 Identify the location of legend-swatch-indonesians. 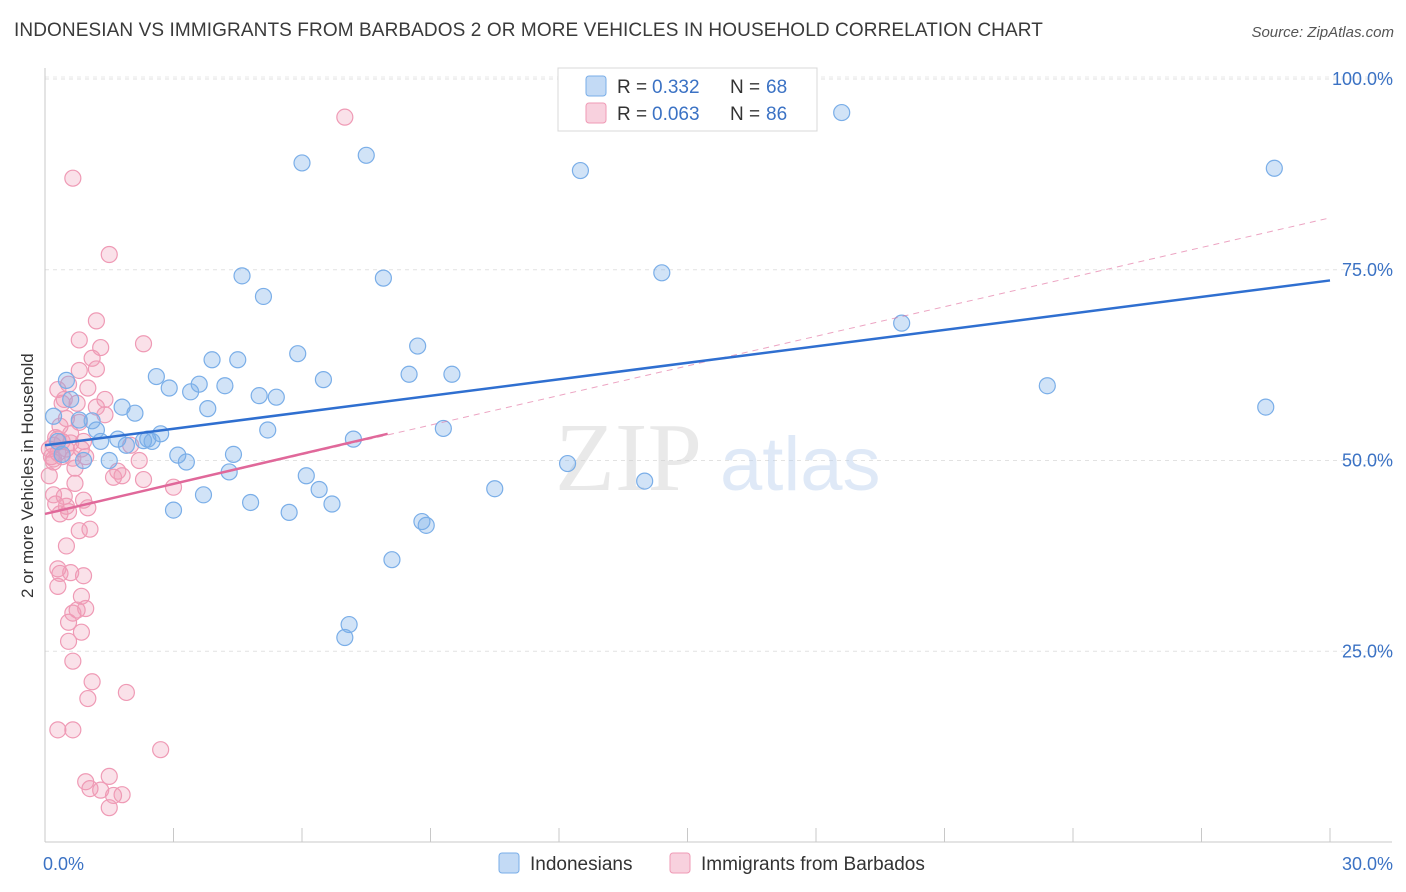
(596, 86).